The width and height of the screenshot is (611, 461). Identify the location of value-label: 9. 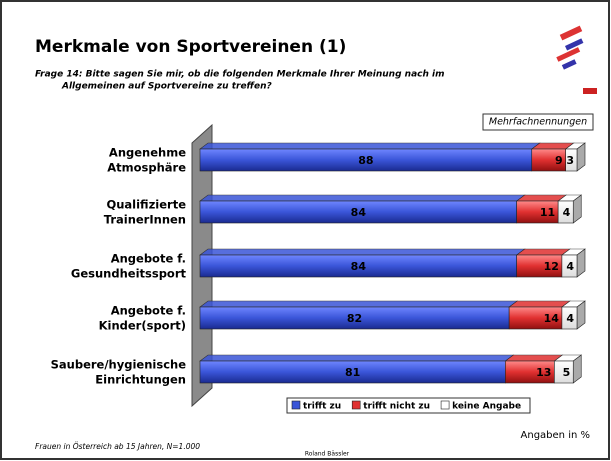
(559, 160).